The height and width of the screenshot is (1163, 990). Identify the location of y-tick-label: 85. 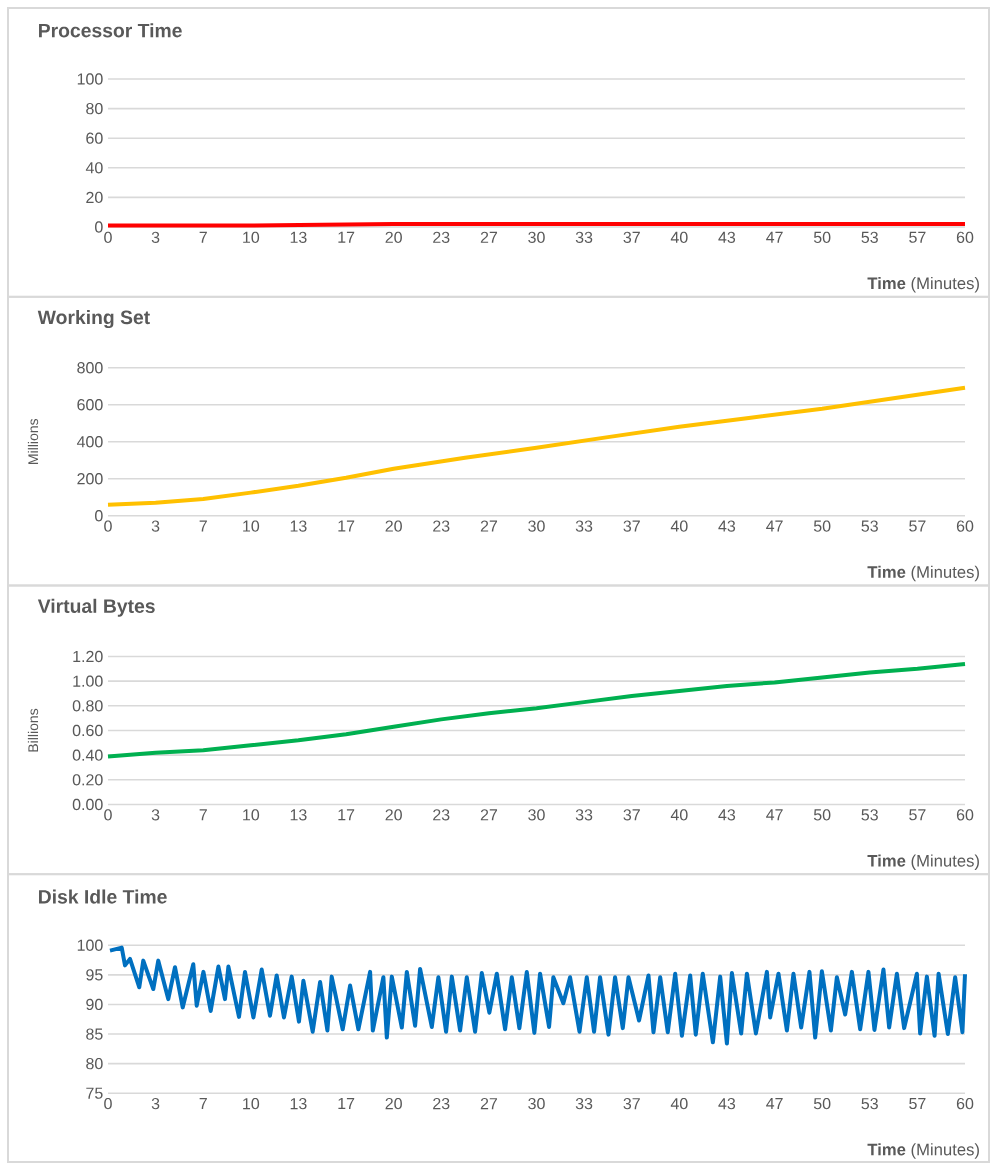
(94, 1034).